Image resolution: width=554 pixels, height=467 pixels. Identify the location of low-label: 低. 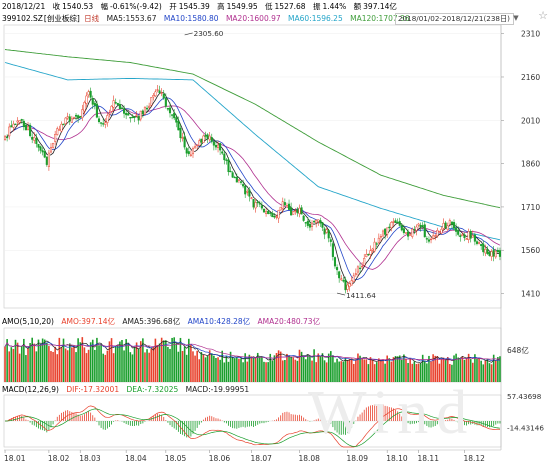
(269, 6).